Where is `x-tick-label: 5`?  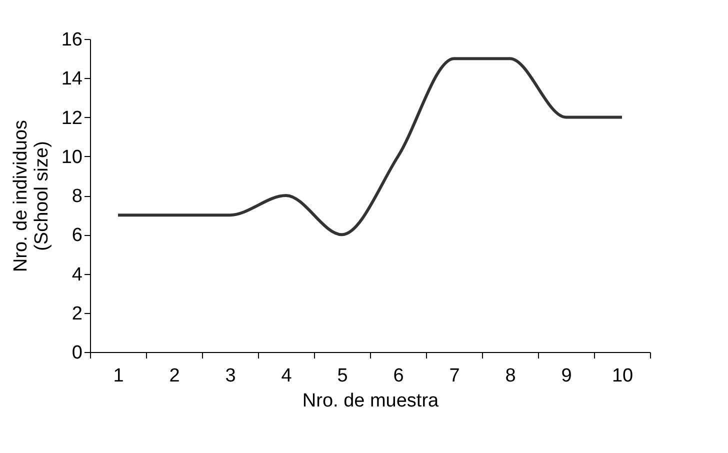
x-tick-label: 5 is located at coordinates (342, 376).